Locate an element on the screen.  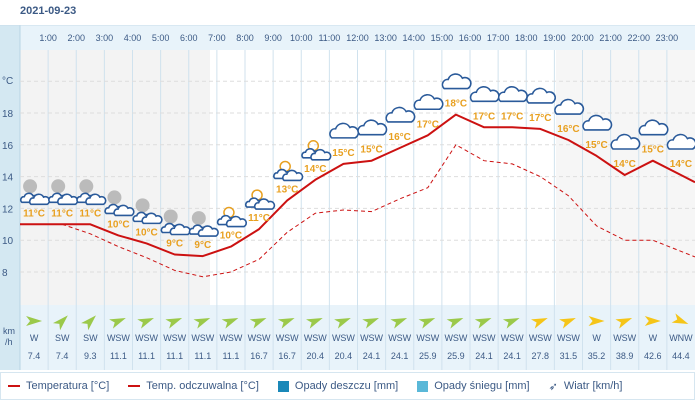
wind-speed: 42.6 is located at coordinates (653, 356).